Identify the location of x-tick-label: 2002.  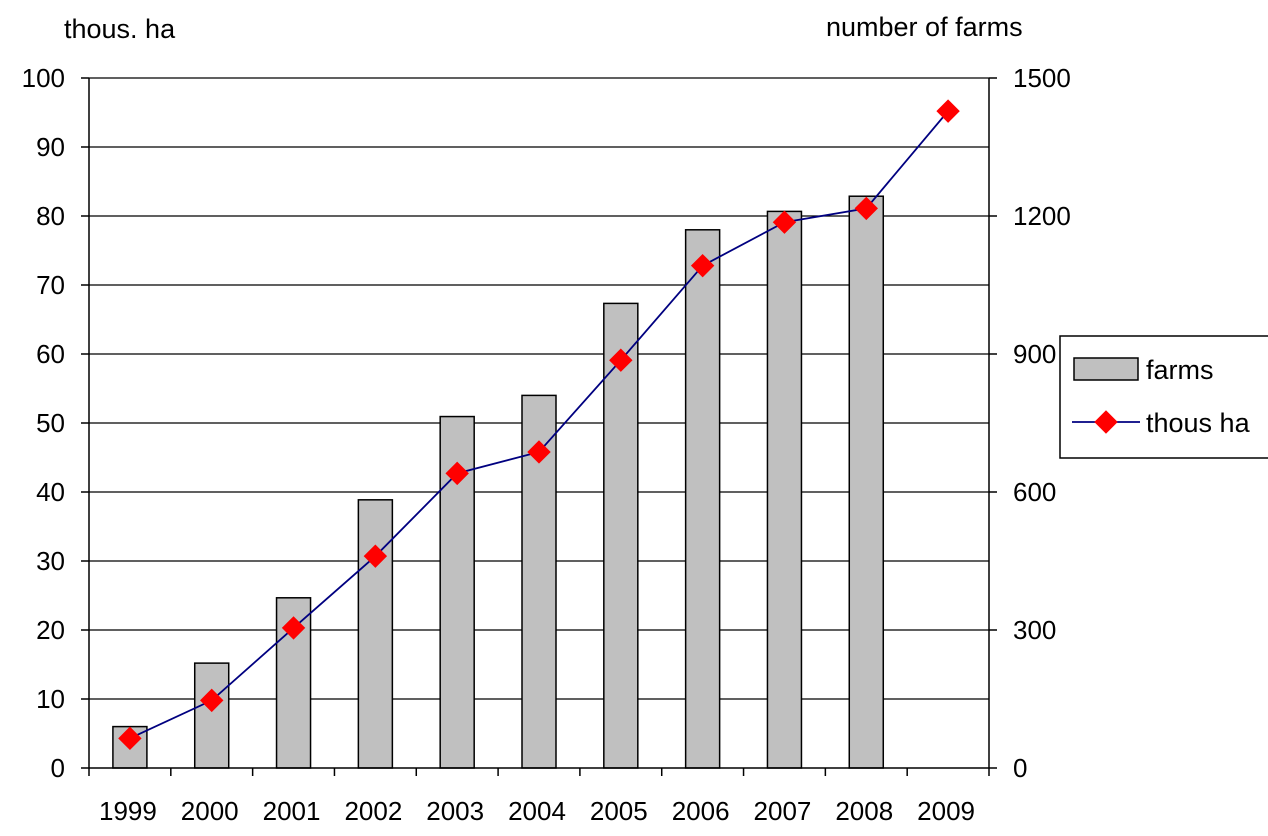
(373, 811).